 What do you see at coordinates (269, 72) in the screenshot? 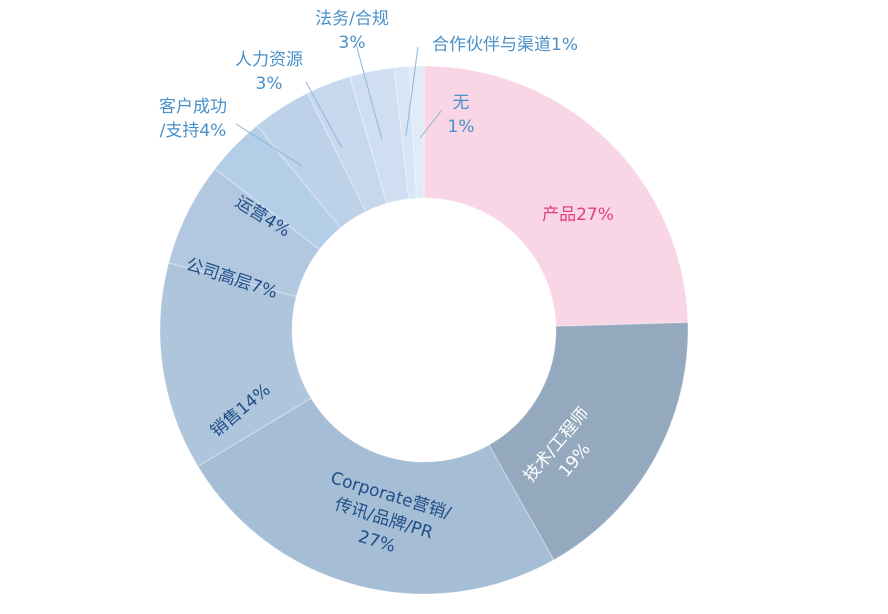
I see `slice-label-8: 人力资源 3%` at bounding box center [269, 72].